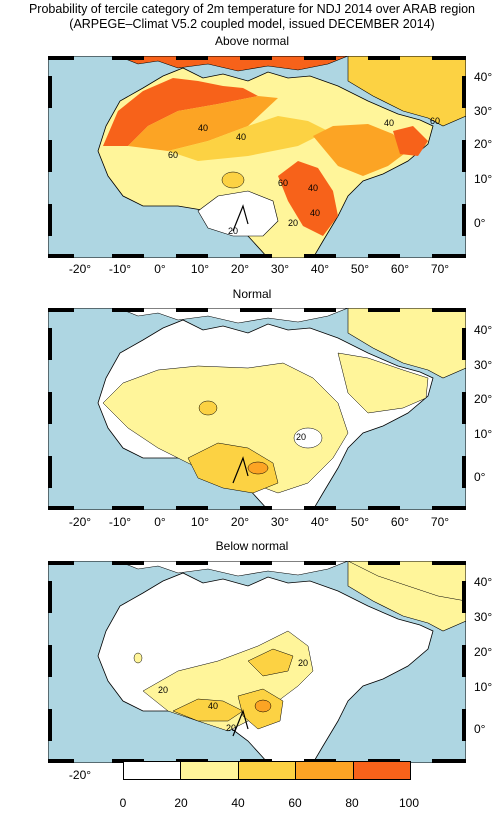 This screenshot has width=504, height=824. Describe the element at coordinates (252, 294) in the screenshot. I see `panel-title-normal: Normal` at that location.